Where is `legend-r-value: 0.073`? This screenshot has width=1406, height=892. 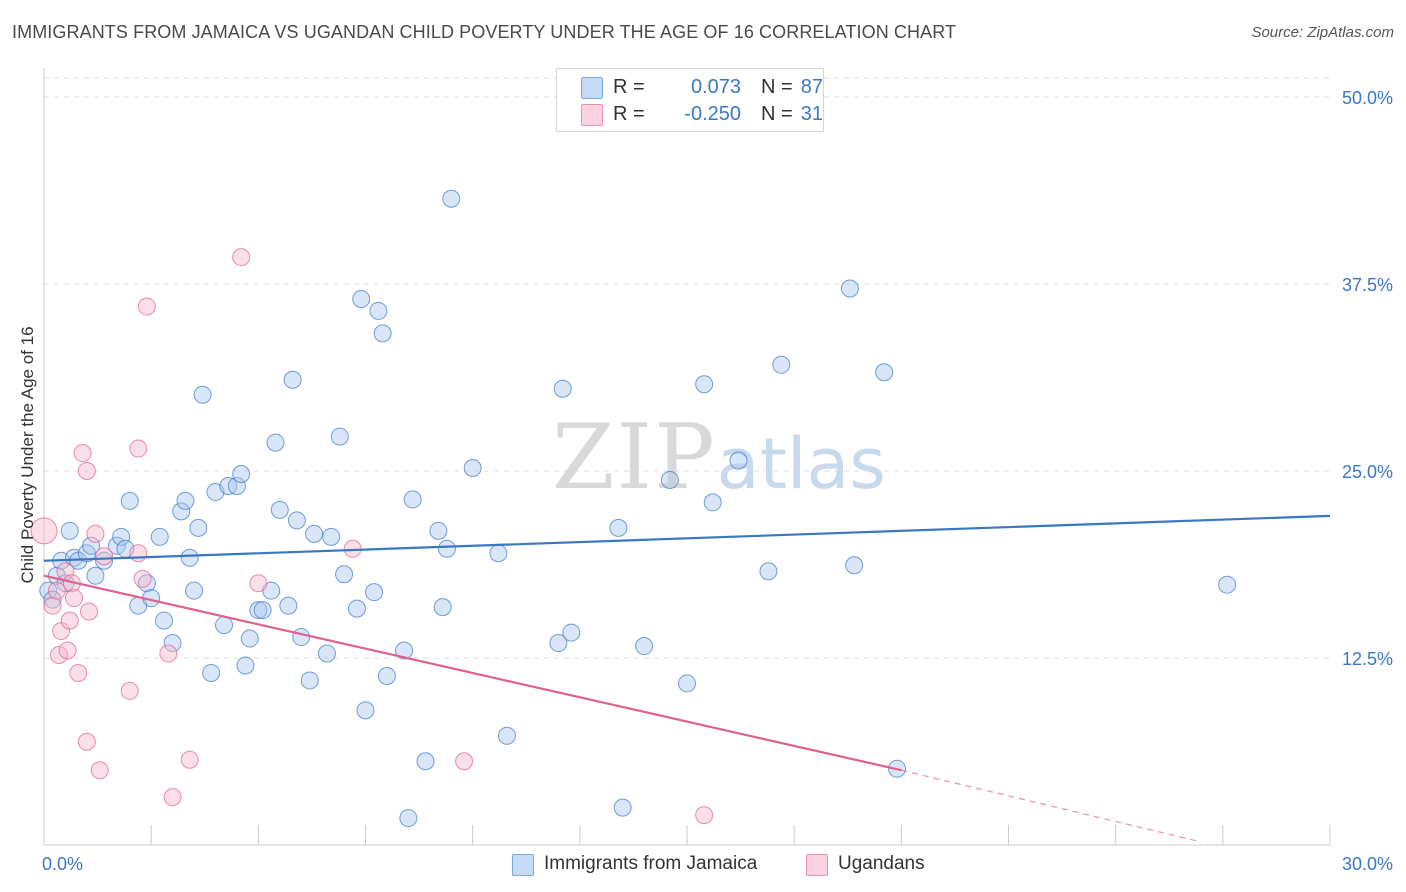 legend-r-value: 0.073 is located at coordinates (715, 87).